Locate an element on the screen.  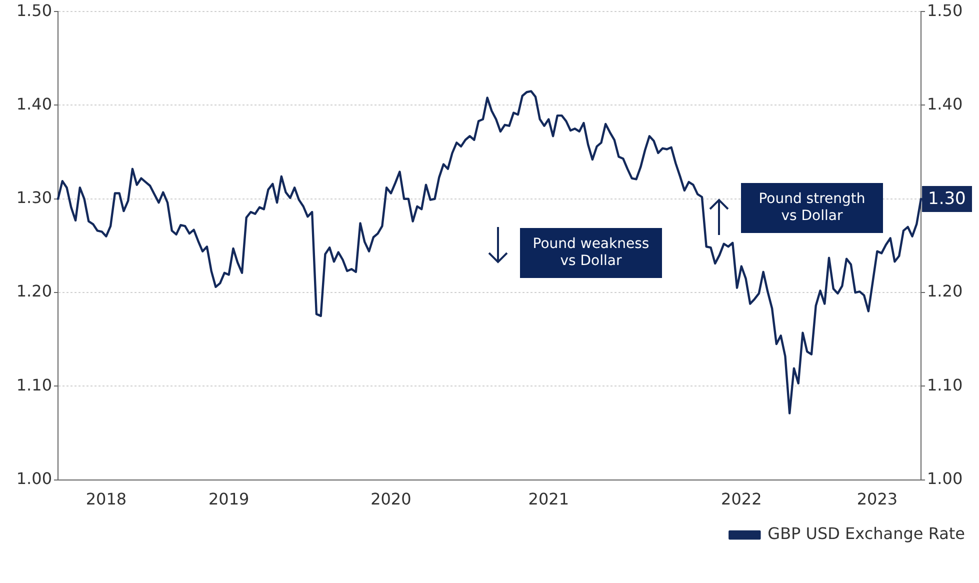
y-tick-label: 1.50 is located at coordinates (34, 10).